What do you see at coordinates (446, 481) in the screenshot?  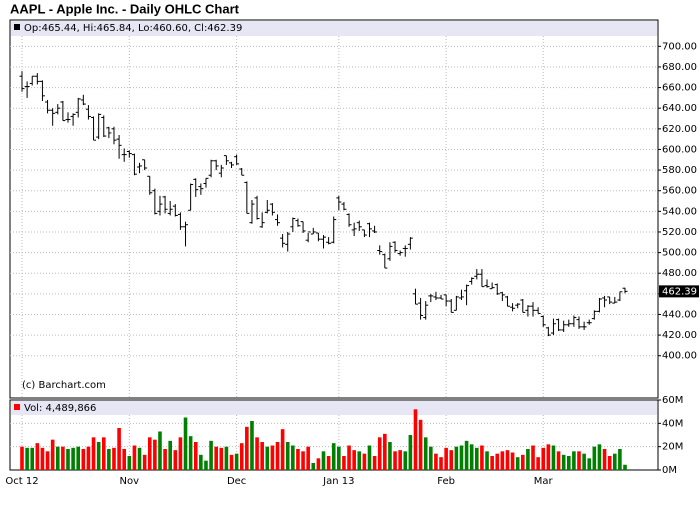 I see `x-tick-label: Feb` at bounding box center [446, 481].